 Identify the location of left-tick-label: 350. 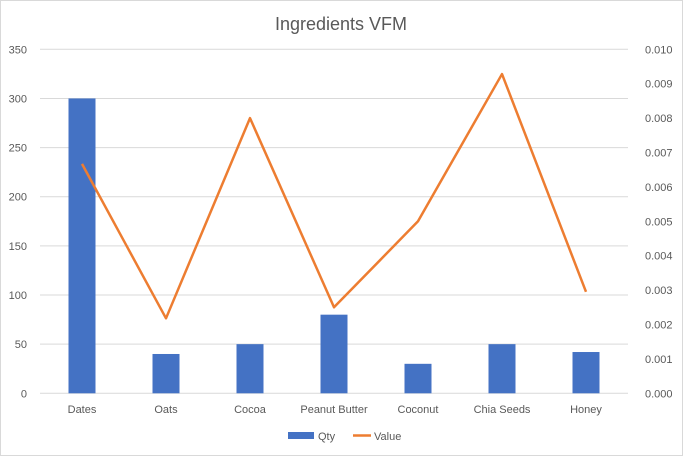
(18, 50).